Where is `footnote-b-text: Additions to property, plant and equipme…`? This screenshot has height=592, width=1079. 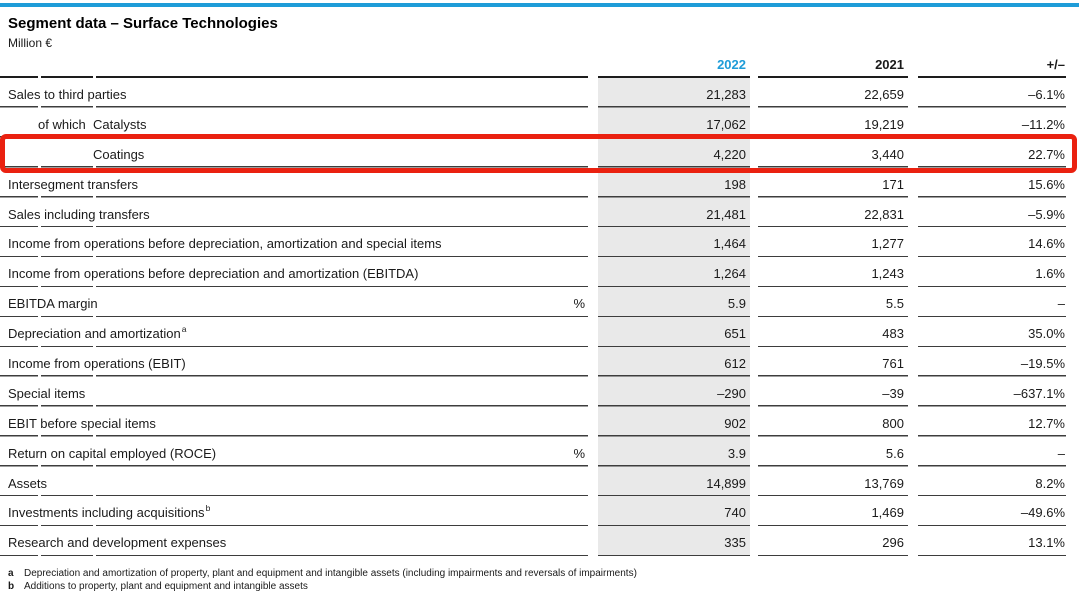
footnote-b-text: Additions to property, plant and equipme… is located at coordinates (166, 586).